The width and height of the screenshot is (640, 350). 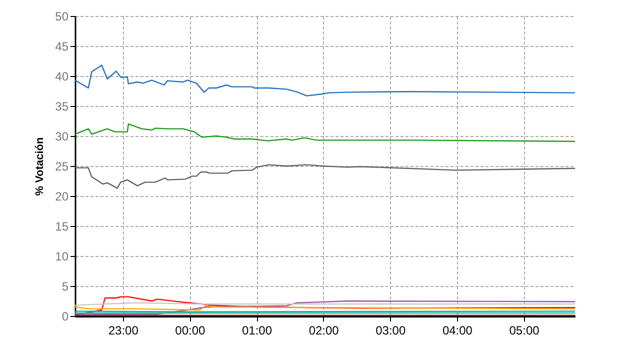 I want to click on x-tick-label: 23:00, so click(x=123, y=331).